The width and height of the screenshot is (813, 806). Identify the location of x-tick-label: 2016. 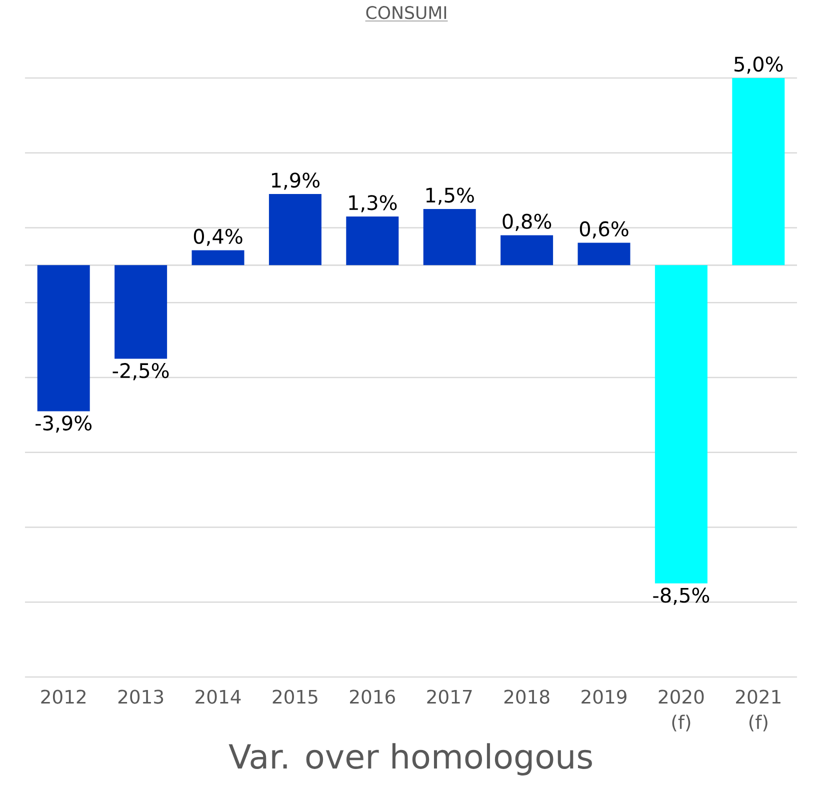
(372, 697).